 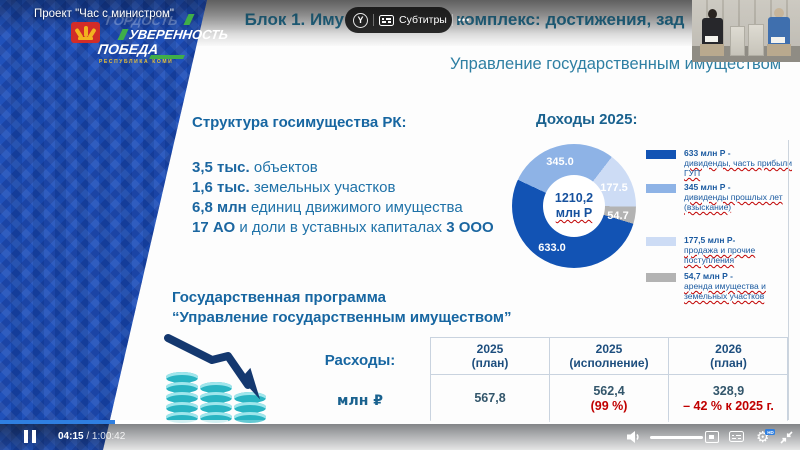 What do you see at coordinates (618, 216) in the screenshot?
I see `slice-label-54: 54.7` at bounding box center [618, 216].